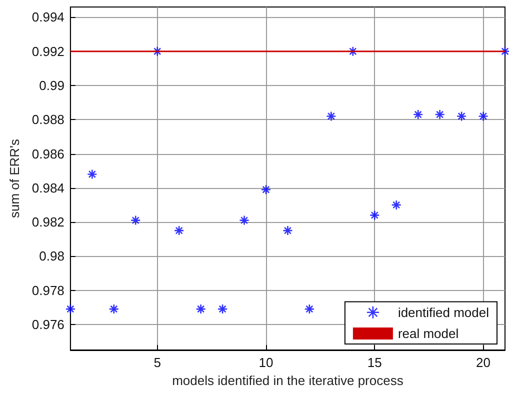 The height and width of the screenshot is (396, 509). What do you see at coordinates (51, 85) in the screenshot?
I see `y-tick-label: 0.99` at bounding box center [51, 85].